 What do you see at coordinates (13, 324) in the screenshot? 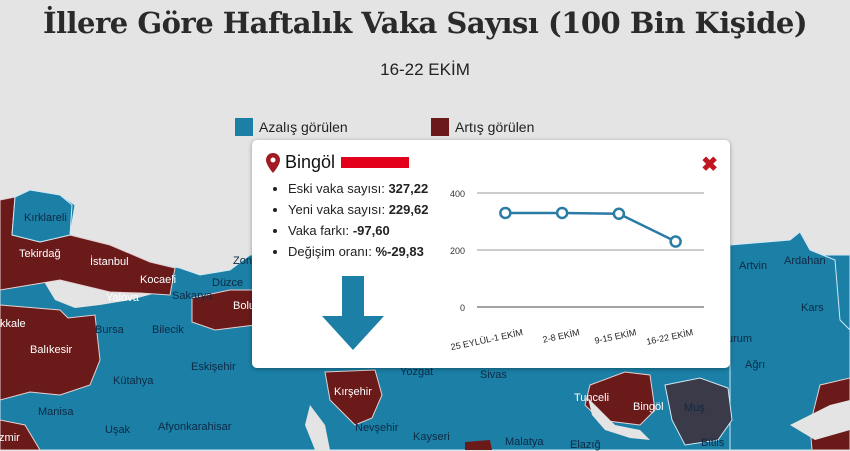
I see `province-label: kkale` at bounding box center [13, 324].